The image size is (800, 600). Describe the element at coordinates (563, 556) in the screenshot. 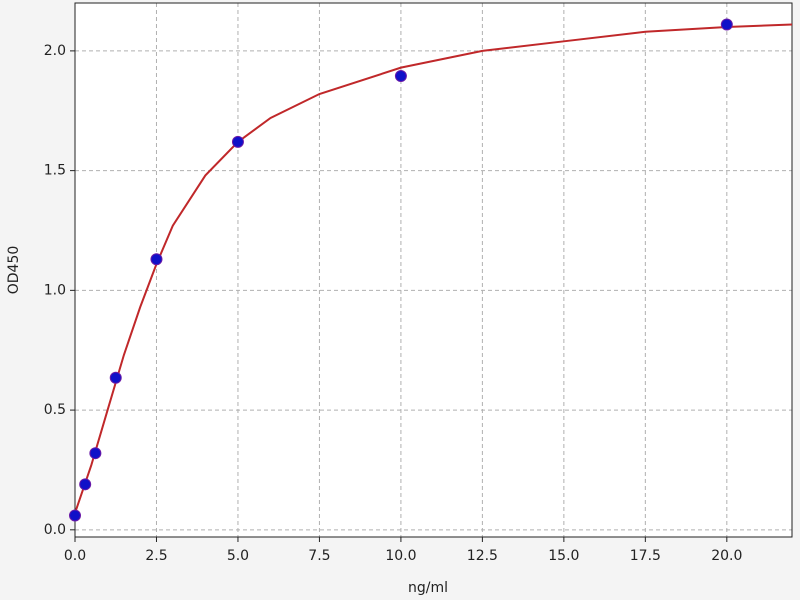

I see `x-tick-label: 15.0` at that location.